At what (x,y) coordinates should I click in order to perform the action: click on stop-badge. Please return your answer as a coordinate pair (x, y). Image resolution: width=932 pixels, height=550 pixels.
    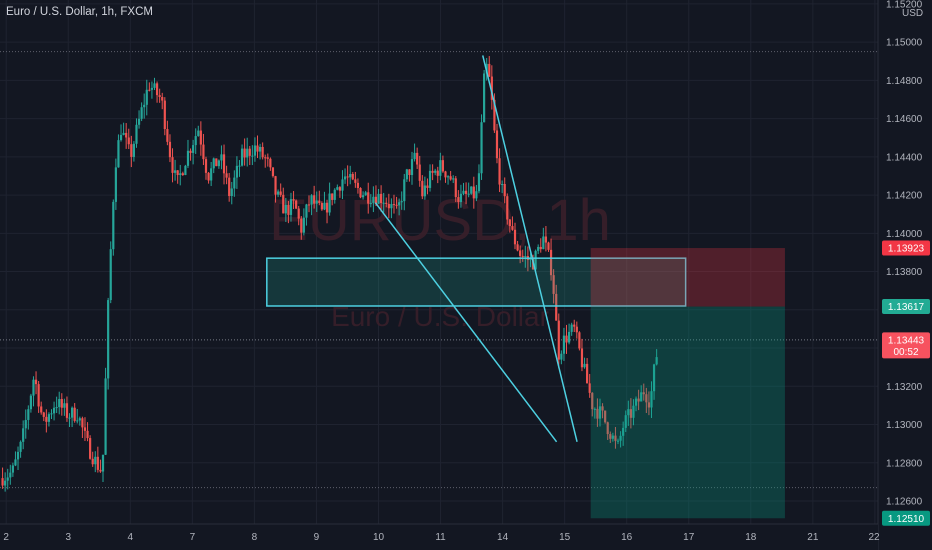
    Looking at the image, I should click on (906, 248).